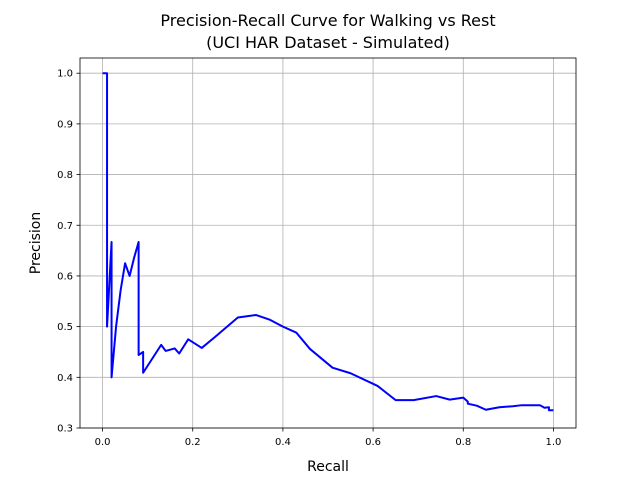 Image resolution: width=640 pixels, height=480 pixels. I want to click on y-tick-label: 0.5, so click(65, 327).